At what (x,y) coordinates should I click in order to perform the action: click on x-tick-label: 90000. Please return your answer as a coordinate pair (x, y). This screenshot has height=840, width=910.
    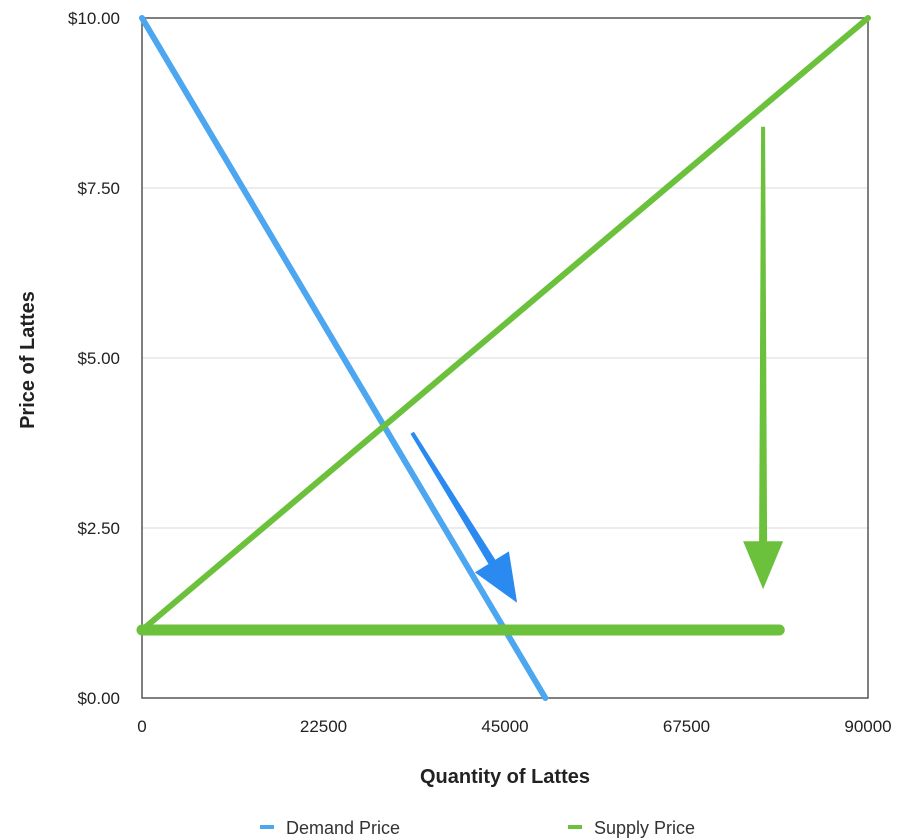
    Looking at the image, I should click on (867, 726).